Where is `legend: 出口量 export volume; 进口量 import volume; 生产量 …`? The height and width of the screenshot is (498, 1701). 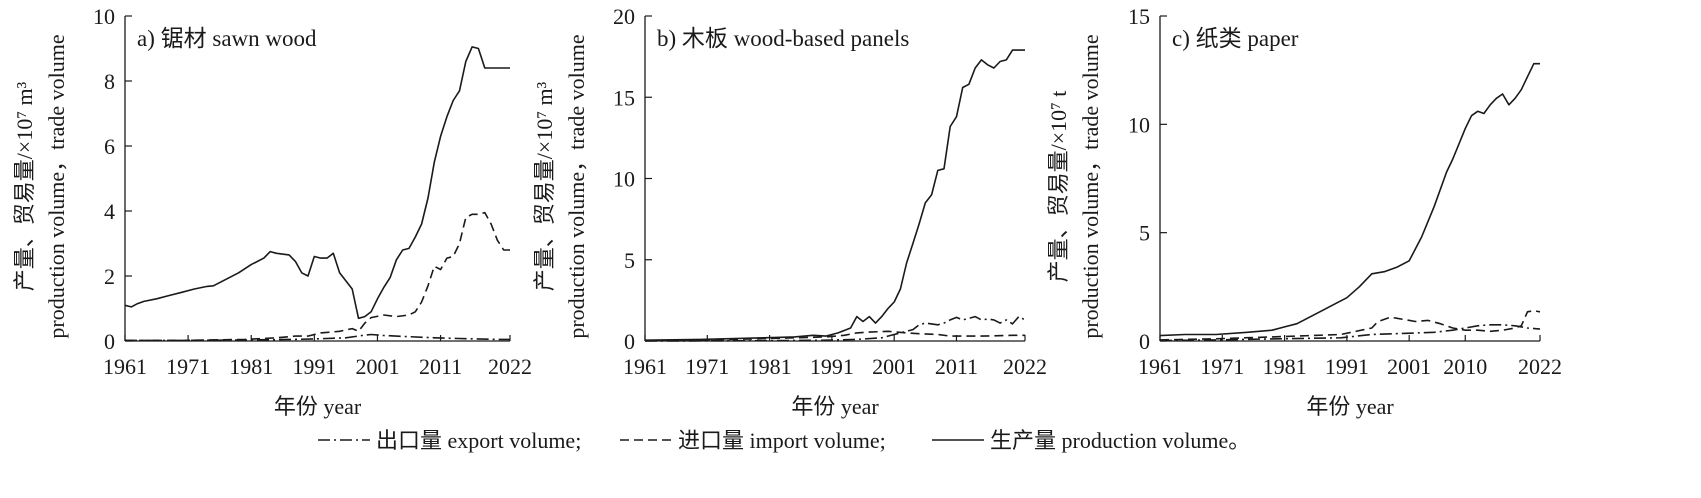 legend: 出口量 export volume; 进口量 import volume; 生产量 … is located at coordinates (784, 440).